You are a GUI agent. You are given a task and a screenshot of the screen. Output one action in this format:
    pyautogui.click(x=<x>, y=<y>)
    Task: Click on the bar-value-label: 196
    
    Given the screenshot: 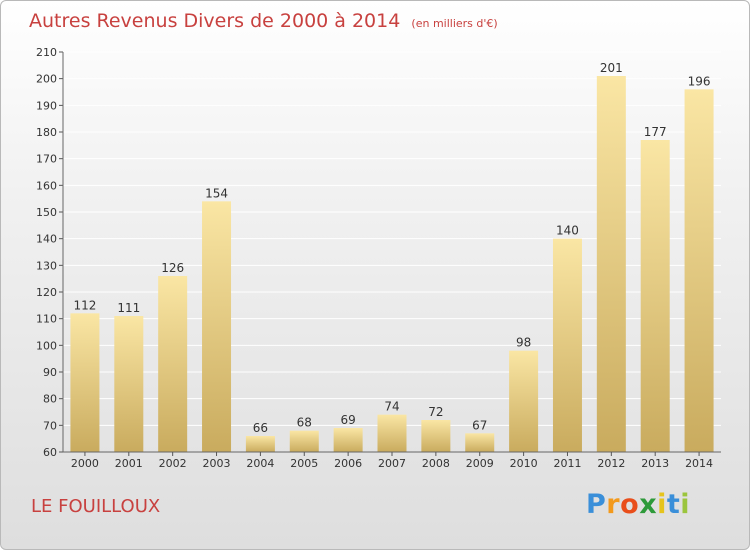 What is the action you would take?
    pyautogui.click(x=699, y=81)
    